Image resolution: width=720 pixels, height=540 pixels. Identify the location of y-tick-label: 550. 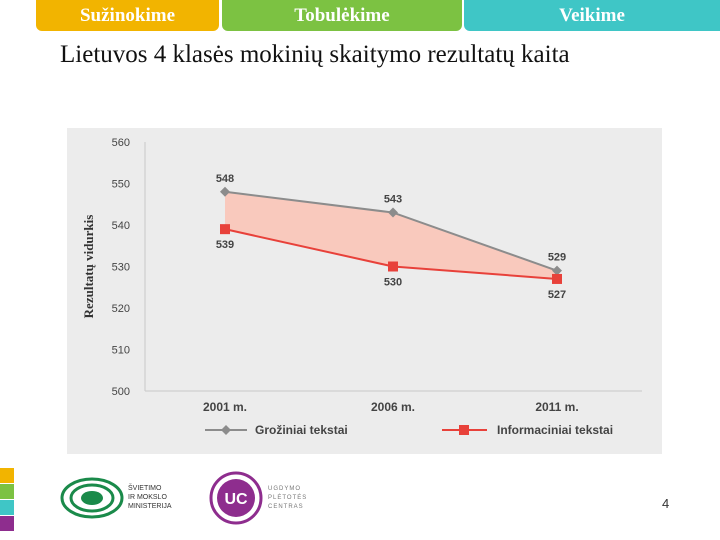
(121, 185).